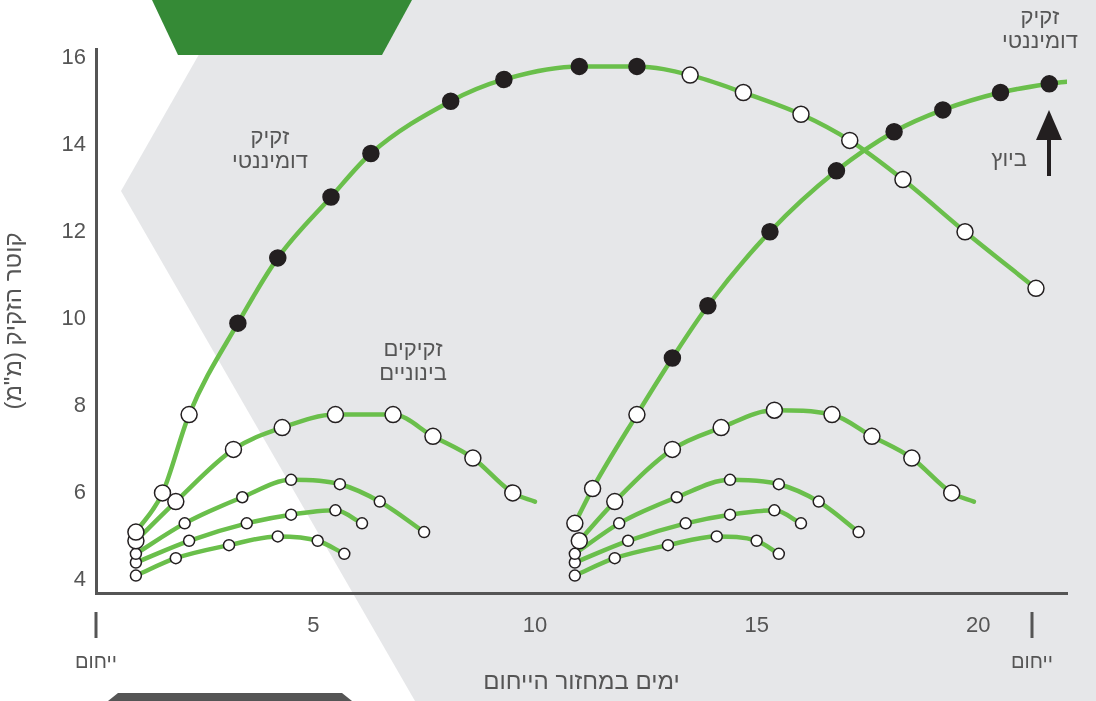 This screenshot has width=1096, height=701. What do you see at coordinates (73, 143) in the screenshot?
I see `y-tick-label: 14` at bounding box center [73, 143].